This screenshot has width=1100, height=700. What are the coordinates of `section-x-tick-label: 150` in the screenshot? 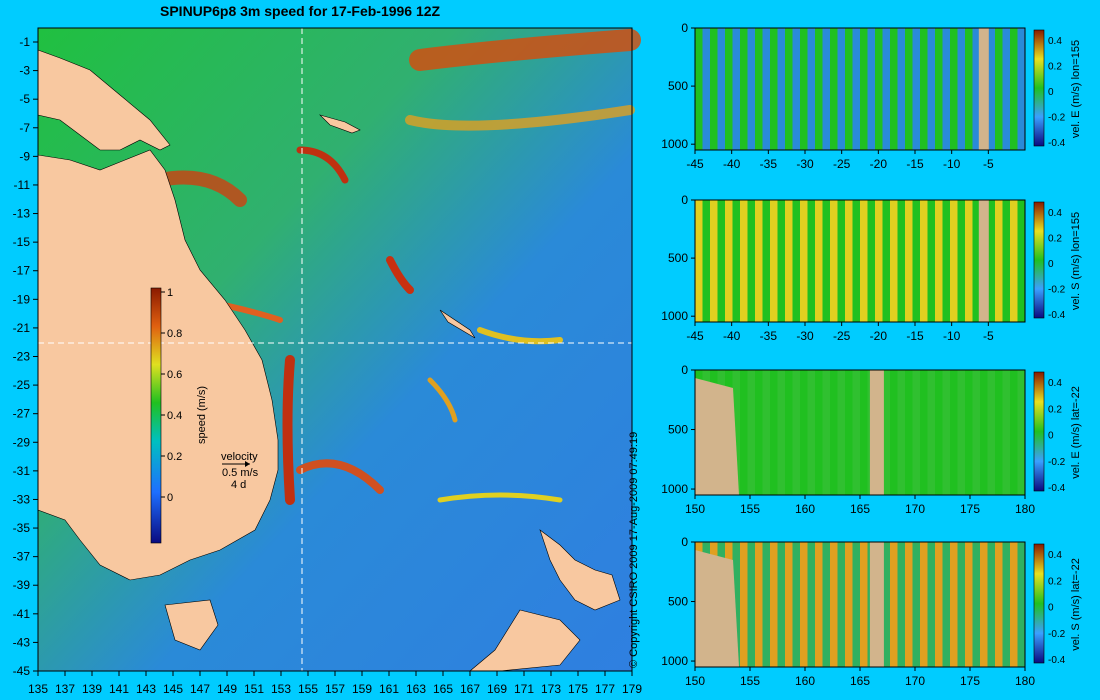 It's located at (695, 681).